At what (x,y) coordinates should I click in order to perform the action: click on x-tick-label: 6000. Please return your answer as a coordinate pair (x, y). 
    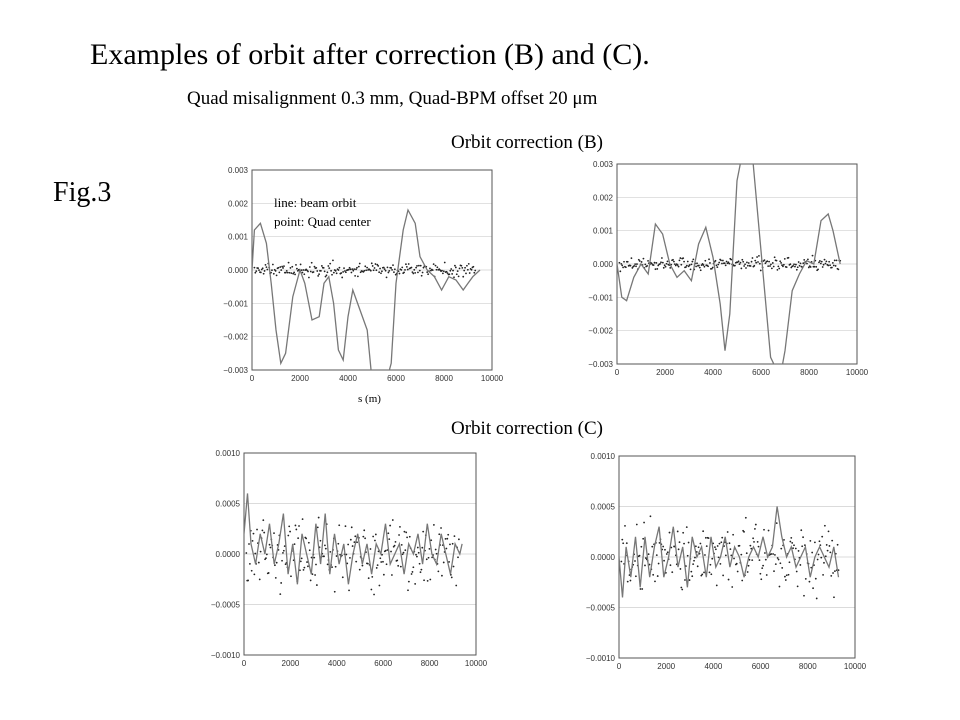
    Looking at the image, I should click on (761, 666).